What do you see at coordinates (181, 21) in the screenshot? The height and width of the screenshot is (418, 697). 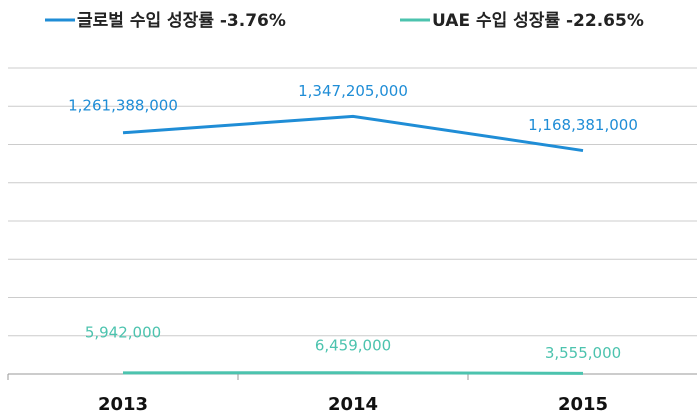 I see `legend-label: 글로벌 수입 성장률 -3.76%` at bounding box center [181, 21].